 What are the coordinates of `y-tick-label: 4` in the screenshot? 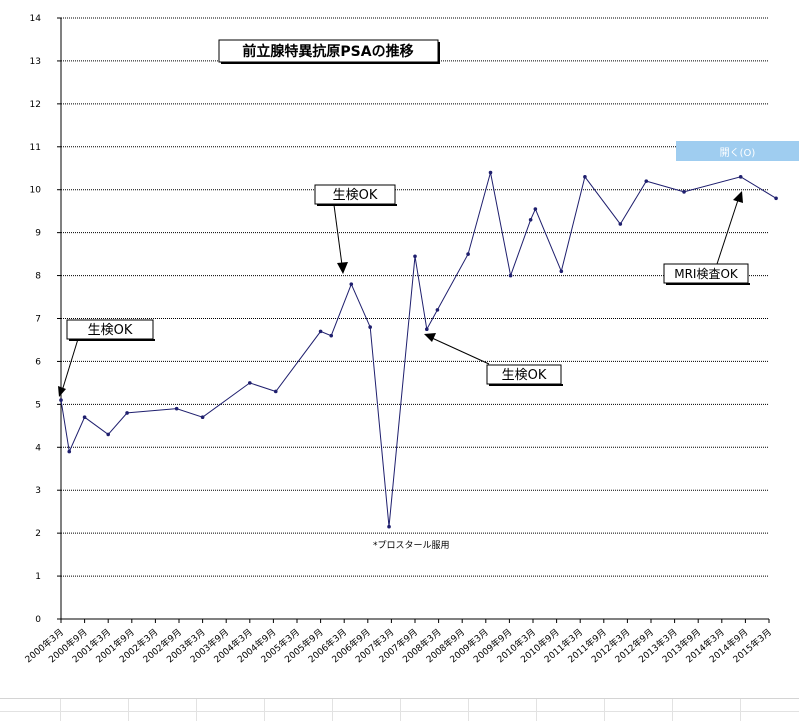 It's located at (38, 448).